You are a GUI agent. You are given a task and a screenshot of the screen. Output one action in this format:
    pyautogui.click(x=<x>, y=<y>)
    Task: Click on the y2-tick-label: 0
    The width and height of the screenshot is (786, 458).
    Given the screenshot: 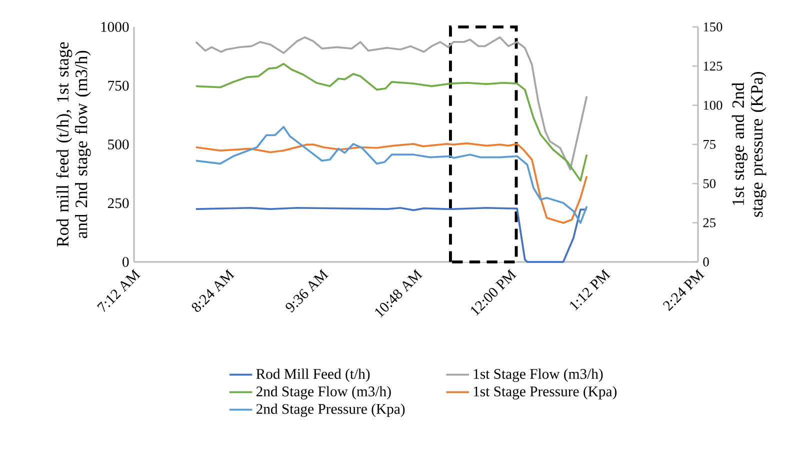 What is the action you would take?
    pyautogui.click(x=706, y=261)
    